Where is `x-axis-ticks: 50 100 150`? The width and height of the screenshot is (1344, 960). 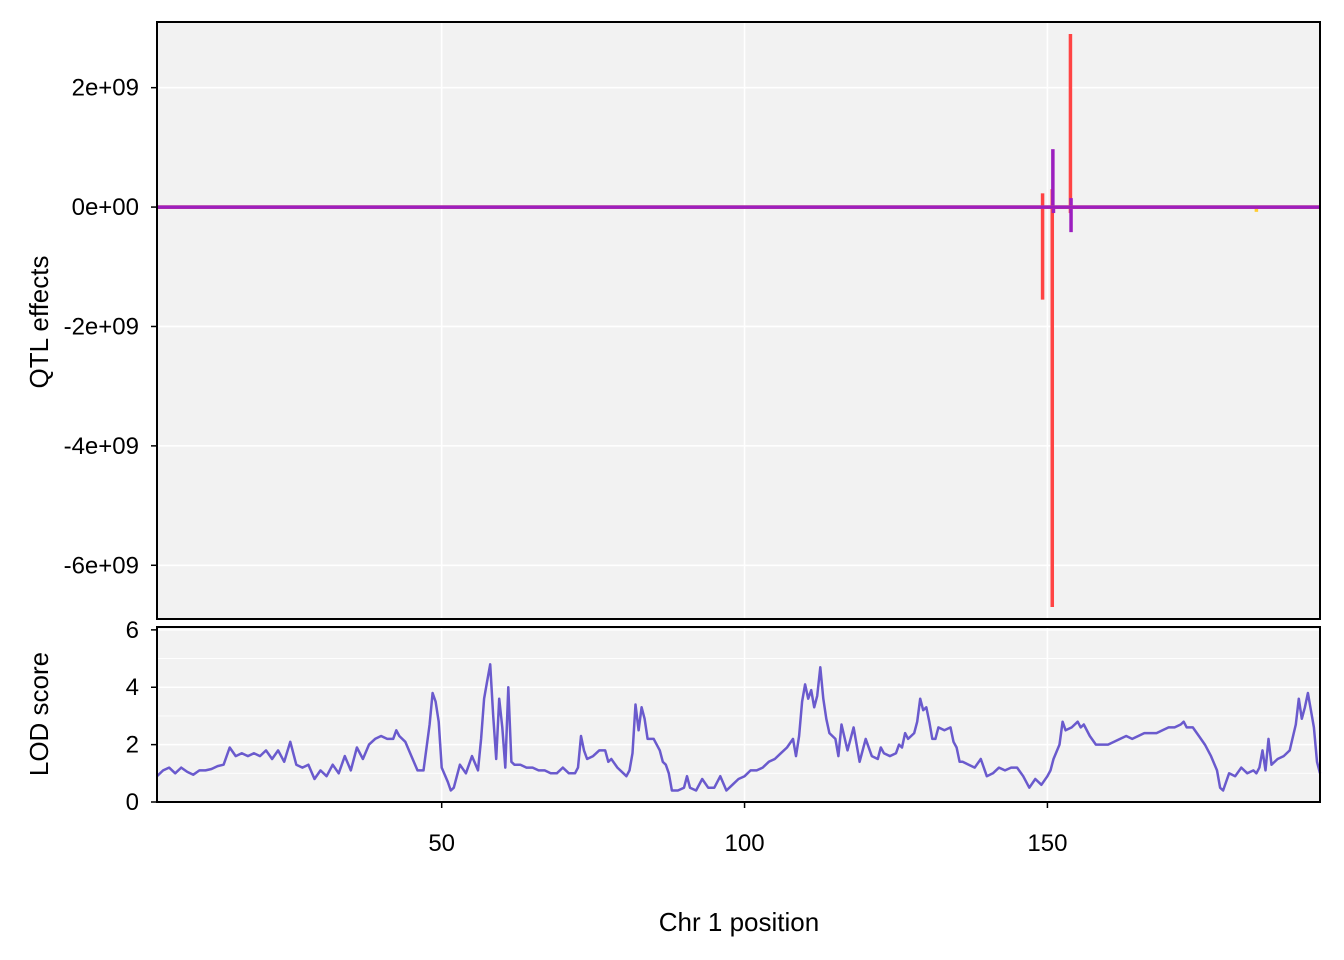
x-axis-ticks: 50 100 150 is located at coordinates (747, 829).